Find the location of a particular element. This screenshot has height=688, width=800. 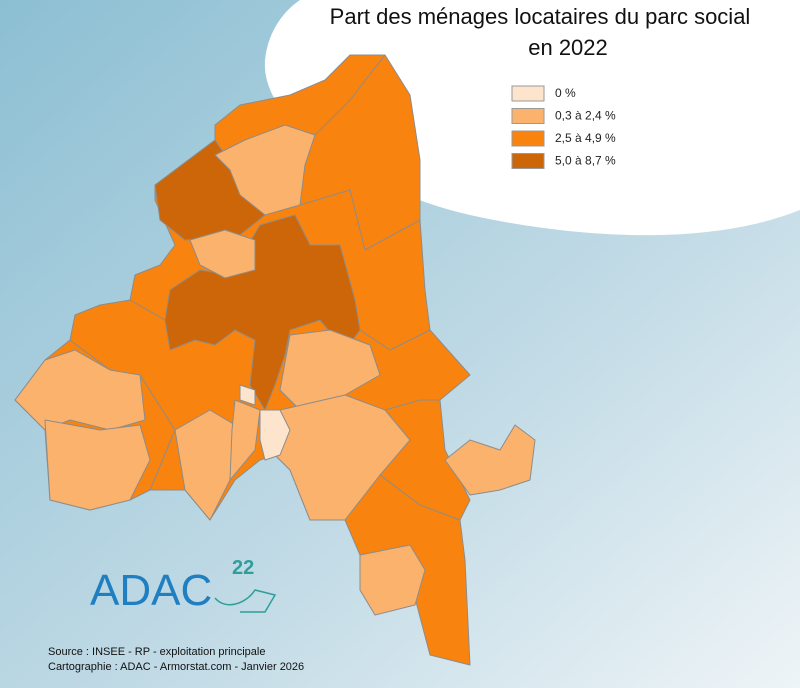

logo-number: 22 is located at coordinates (243, 568).